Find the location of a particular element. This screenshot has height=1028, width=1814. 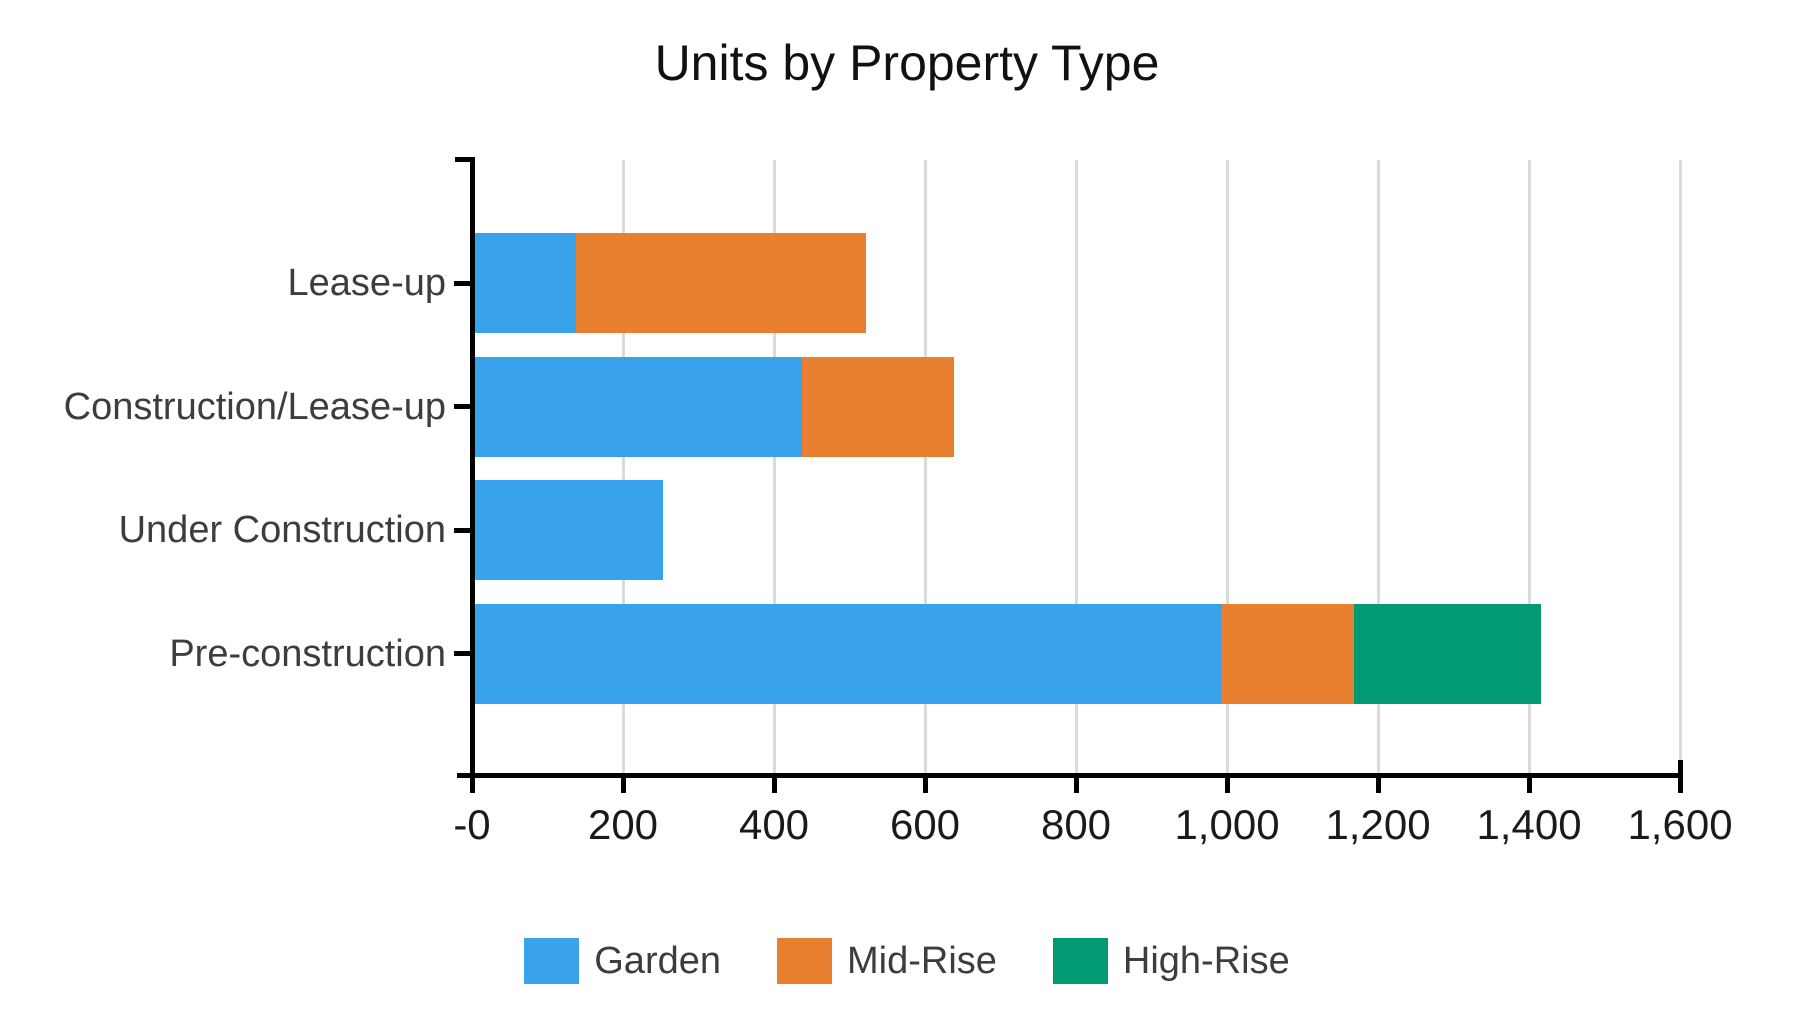

bar-row-pre-construction is located at coordinates (1007, 653).